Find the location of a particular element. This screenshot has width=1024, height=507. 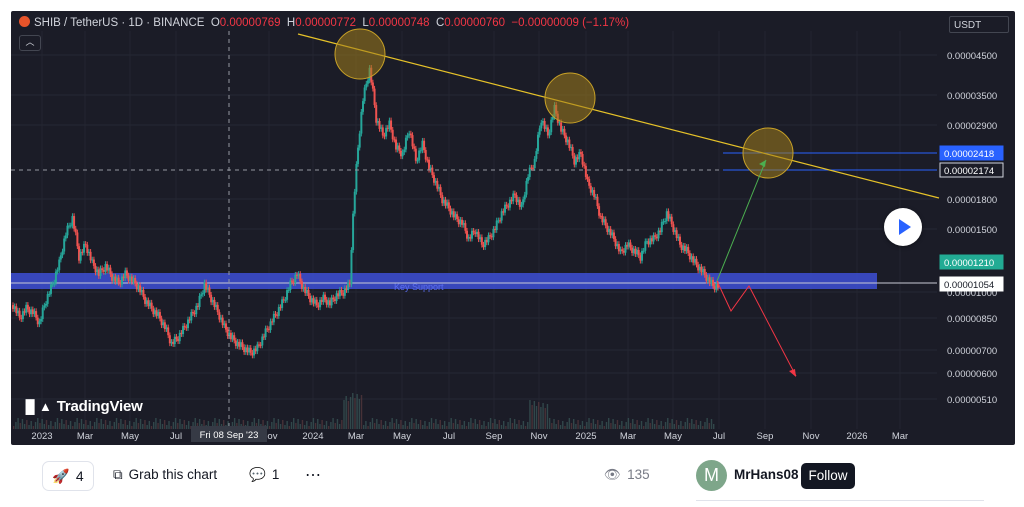

highlight-circle is located at coordinates (570, 98).